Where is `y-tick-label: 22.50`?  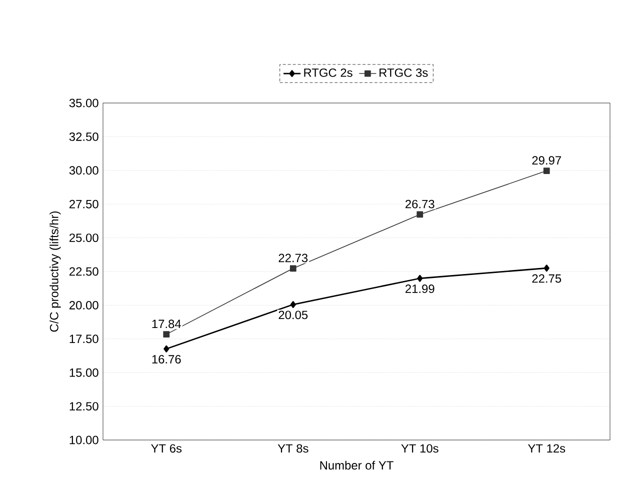
y-tick-label: 22.50 is located at coordinates (83, 271).